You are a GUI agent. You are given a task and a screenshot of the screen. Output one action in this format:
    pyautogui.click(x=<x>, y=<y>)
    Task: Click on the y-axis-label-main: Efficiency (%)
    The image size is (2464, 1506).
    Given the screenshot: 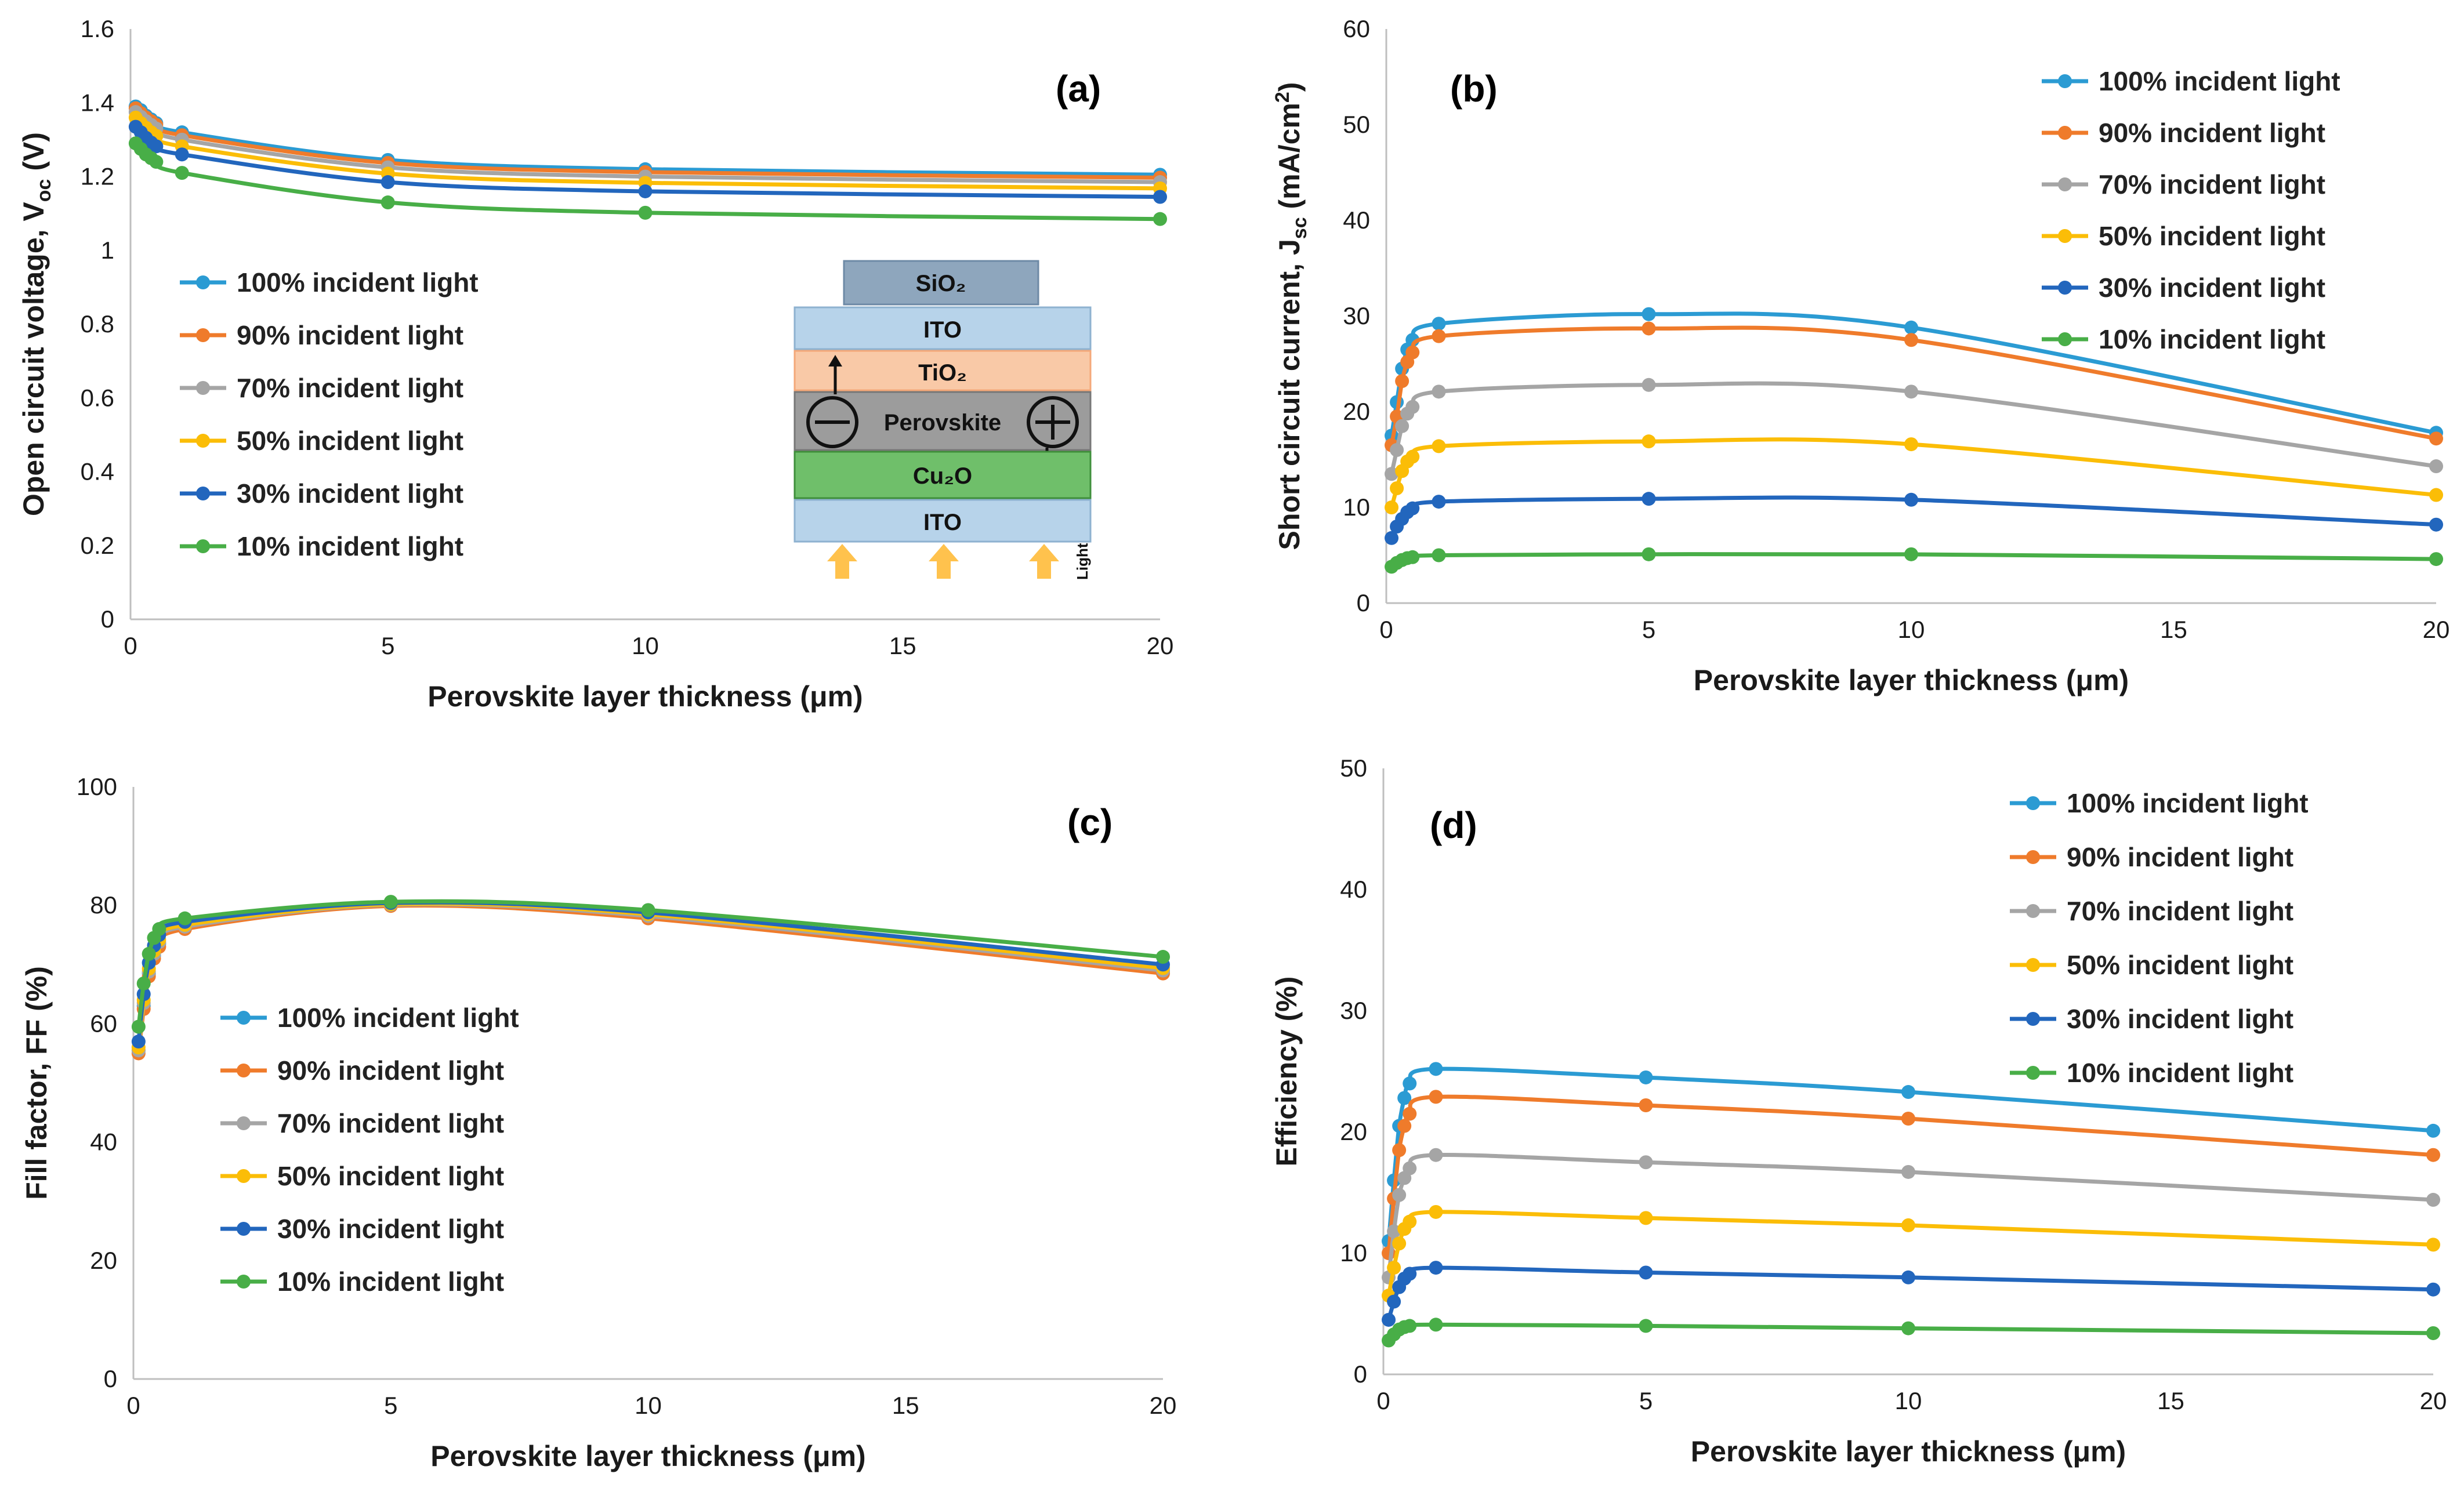 What is the action you would take?
    pyautogui.click(x=1286, y=1072)
    